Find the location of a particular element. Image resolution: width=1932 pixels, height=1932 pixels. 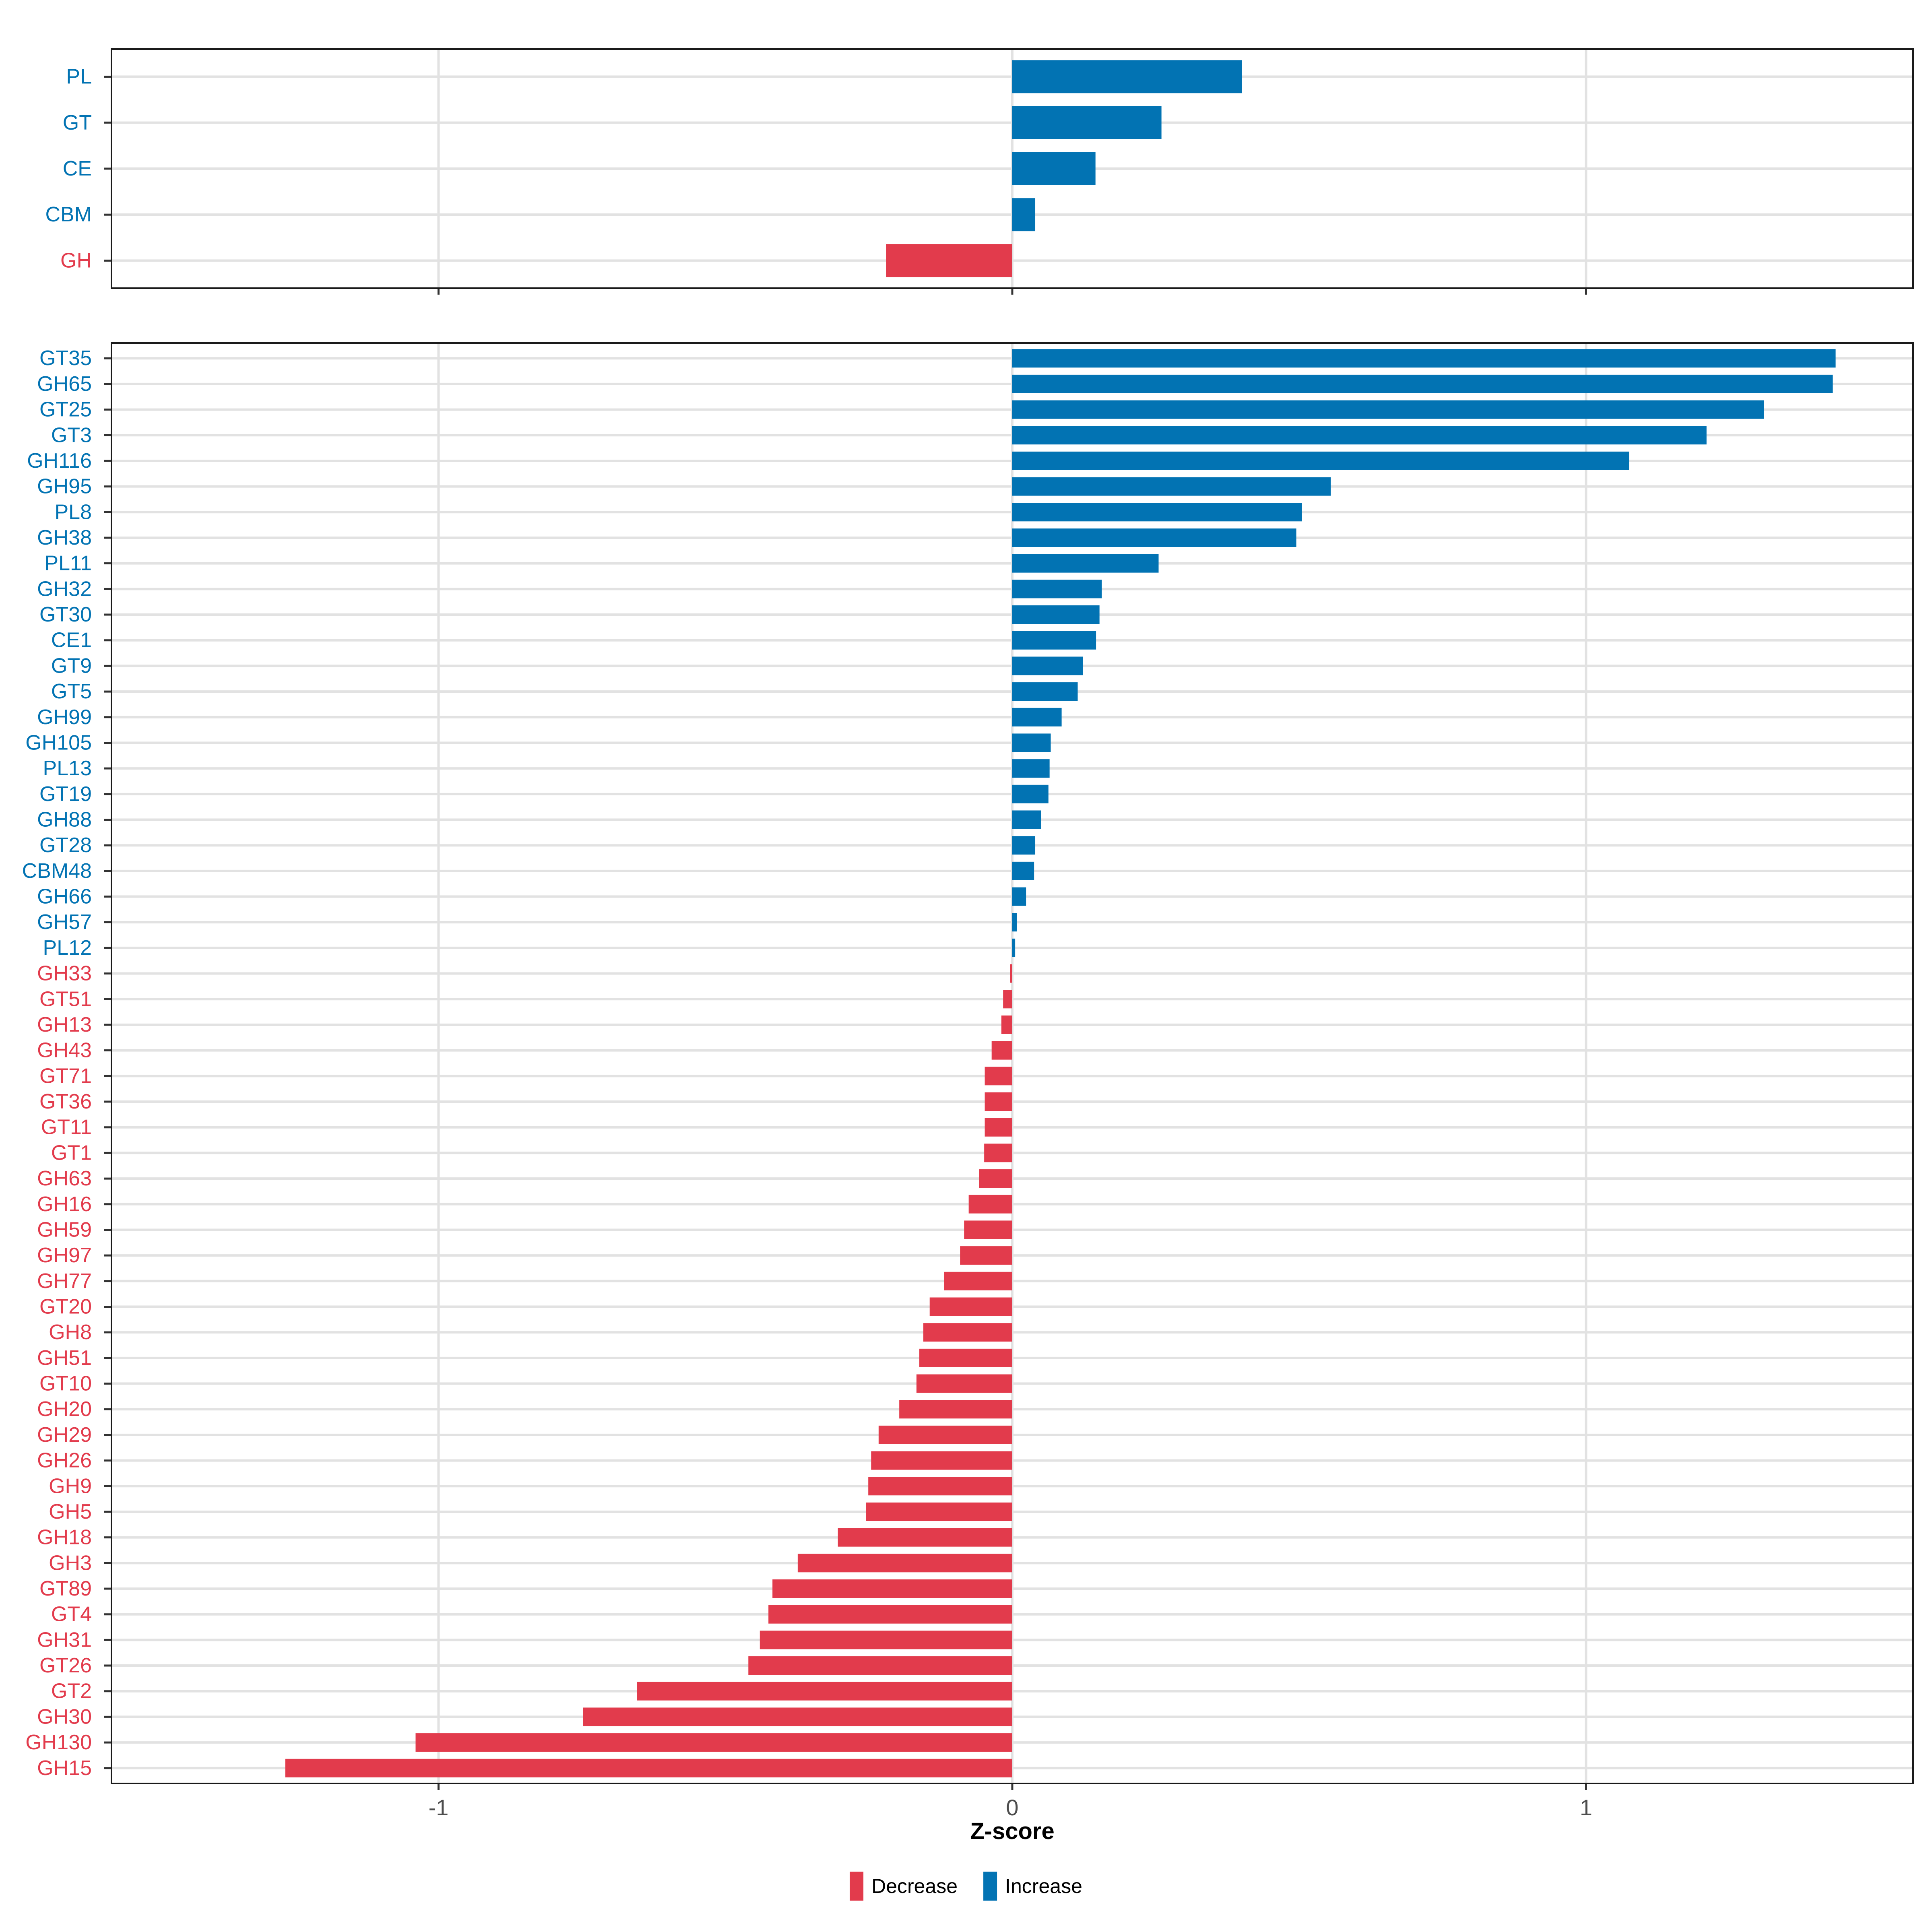

category-label-GH33: GH33 is located at coordinates (64, 973).